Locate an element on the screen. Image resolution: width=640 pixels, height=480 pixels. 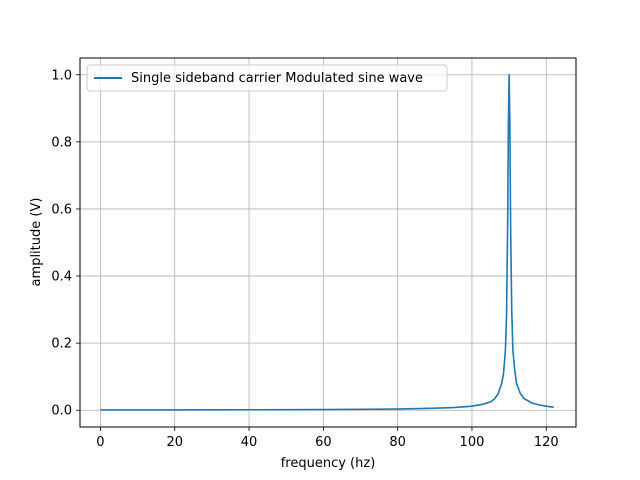
x-tick-label: 0 is located at coordinates (100, 442).